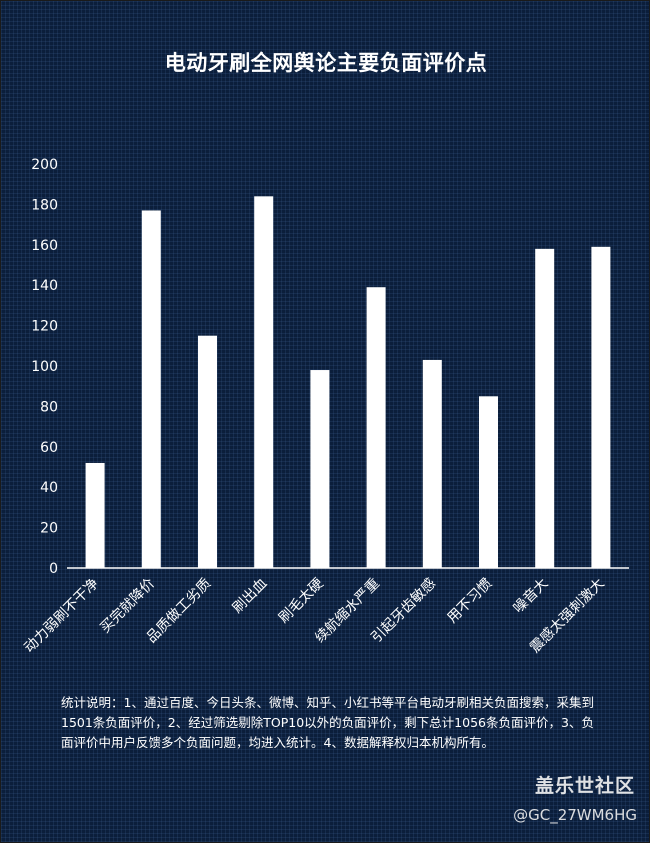 Image resolution: width=650 pixels, height=843 pixels. Describe the element at coordinates (44, 205) in the screenshot. I see `y-tick-label: 180` at that location.